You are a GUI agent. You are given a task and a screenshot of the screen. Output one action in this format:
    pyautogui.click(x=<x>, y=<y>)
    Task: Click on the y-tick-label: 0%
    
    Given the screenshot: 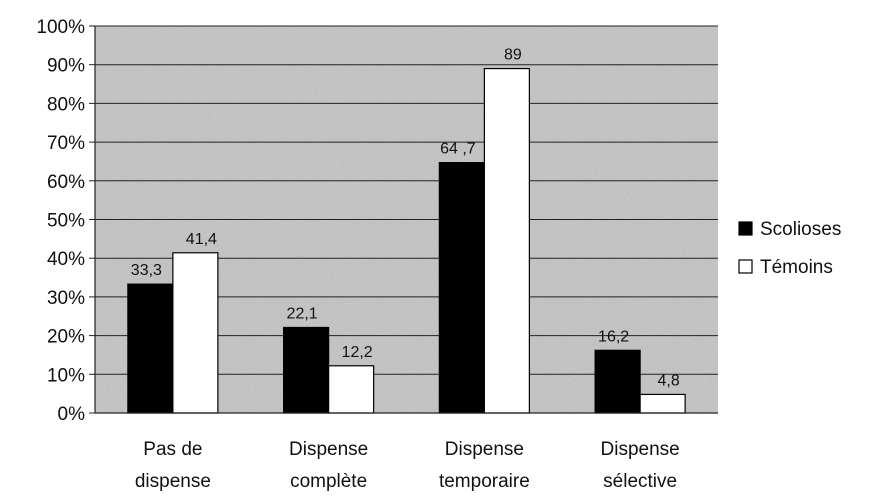 What is the action you would take?
    pyautogui.click(x=72, y=414)
    